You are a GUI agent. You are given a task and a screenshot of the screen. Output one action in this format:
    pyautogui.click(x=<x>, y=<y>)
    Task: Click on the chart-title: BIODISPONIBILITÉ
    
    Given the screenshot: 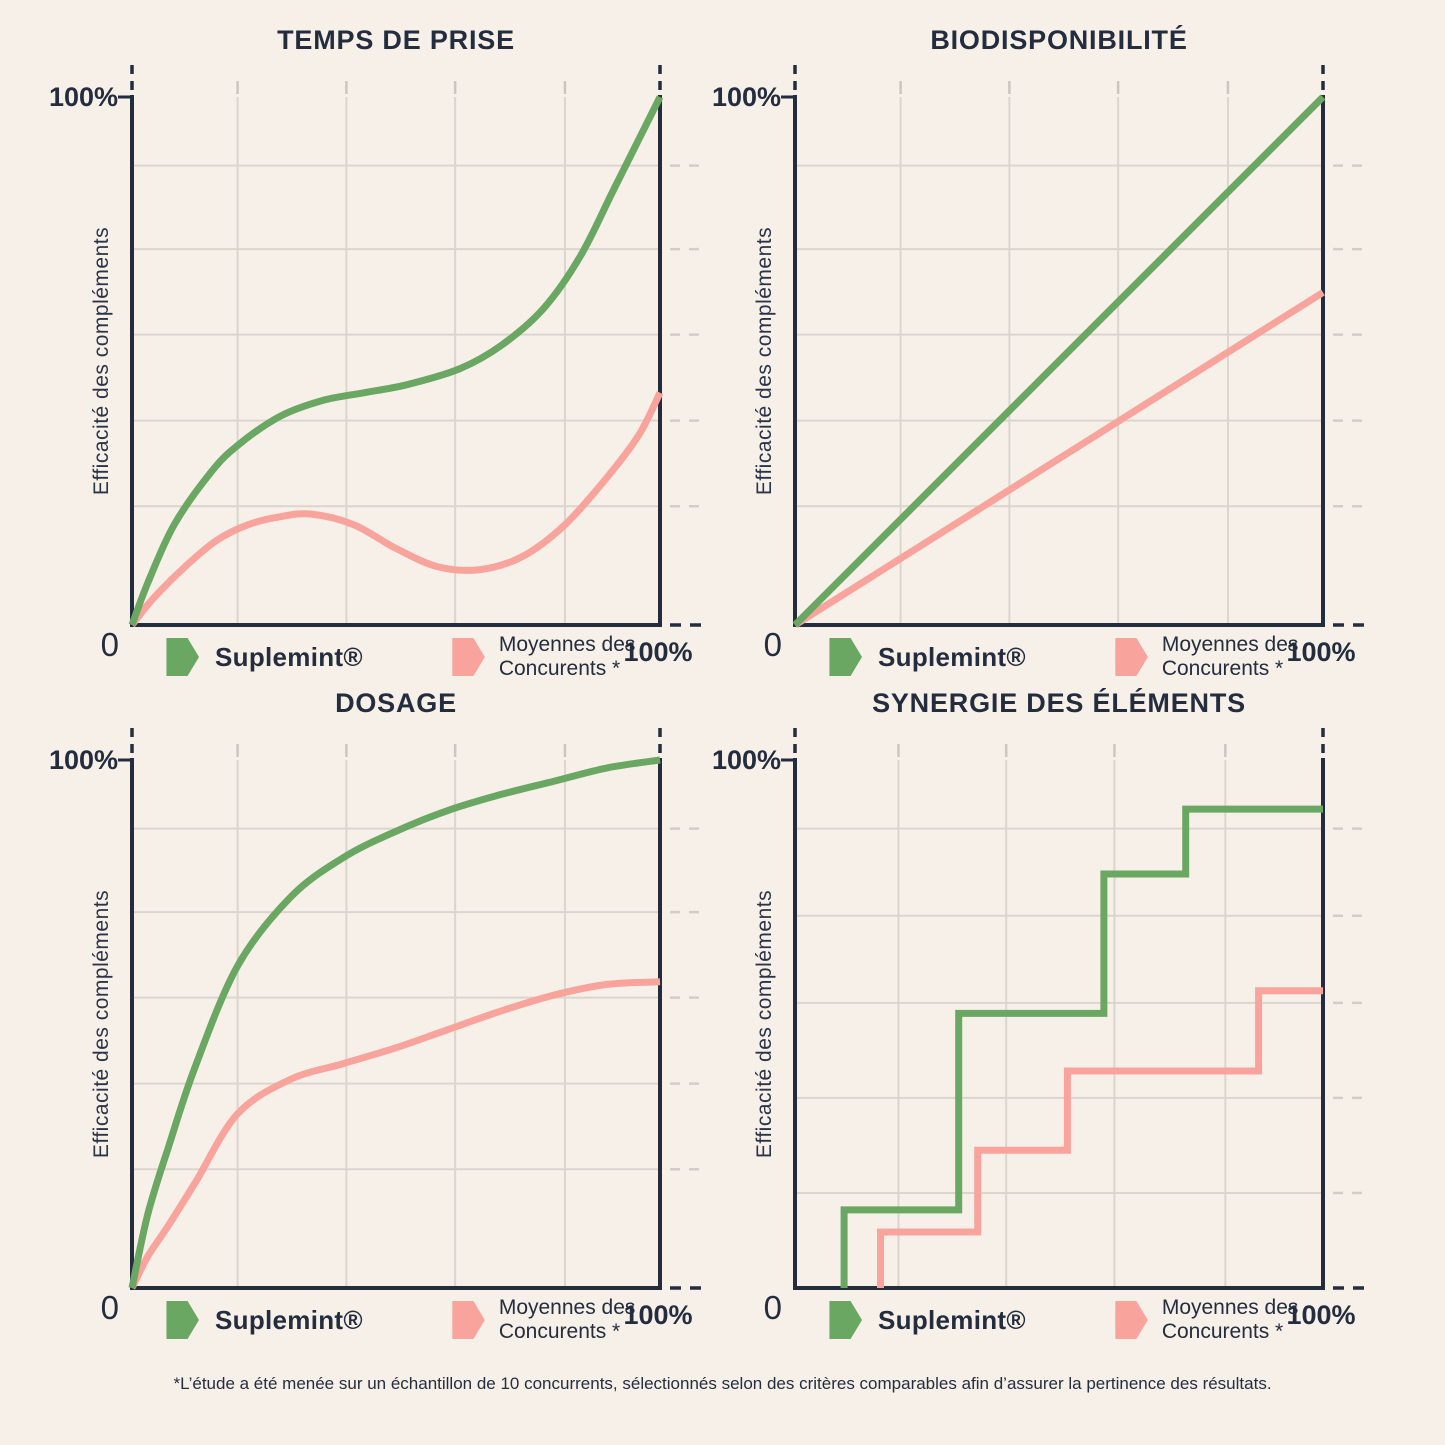 What is the action you would take?
    pyautogui.click(x=1059, y=40)
    